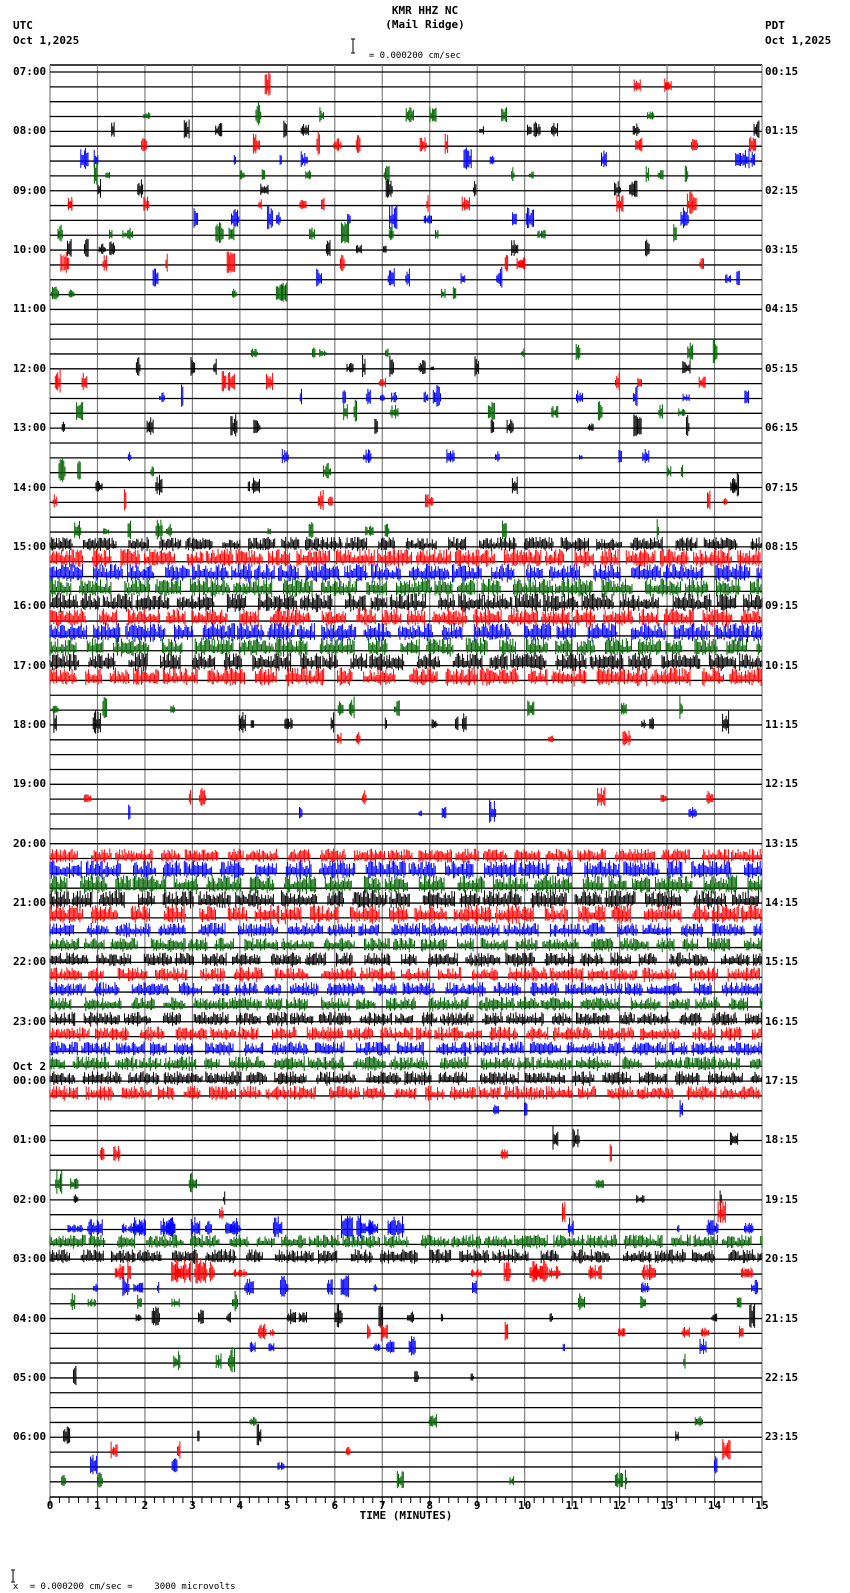 This screenshot has width=850, height=1593. What do you see at coordinates (30, 1199) in the screenshot?
I see `utc-hour-label: 02:00` at bounding box center [30, 1199].